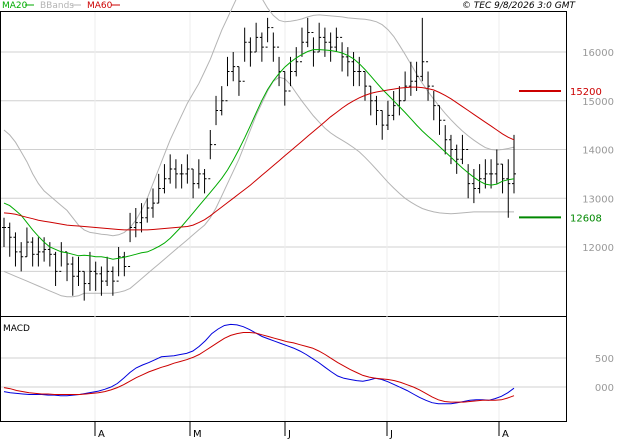 The width and height of the screenshot is (627, 440). I want to click on macd-tick-label: 500, so click(604, 359).